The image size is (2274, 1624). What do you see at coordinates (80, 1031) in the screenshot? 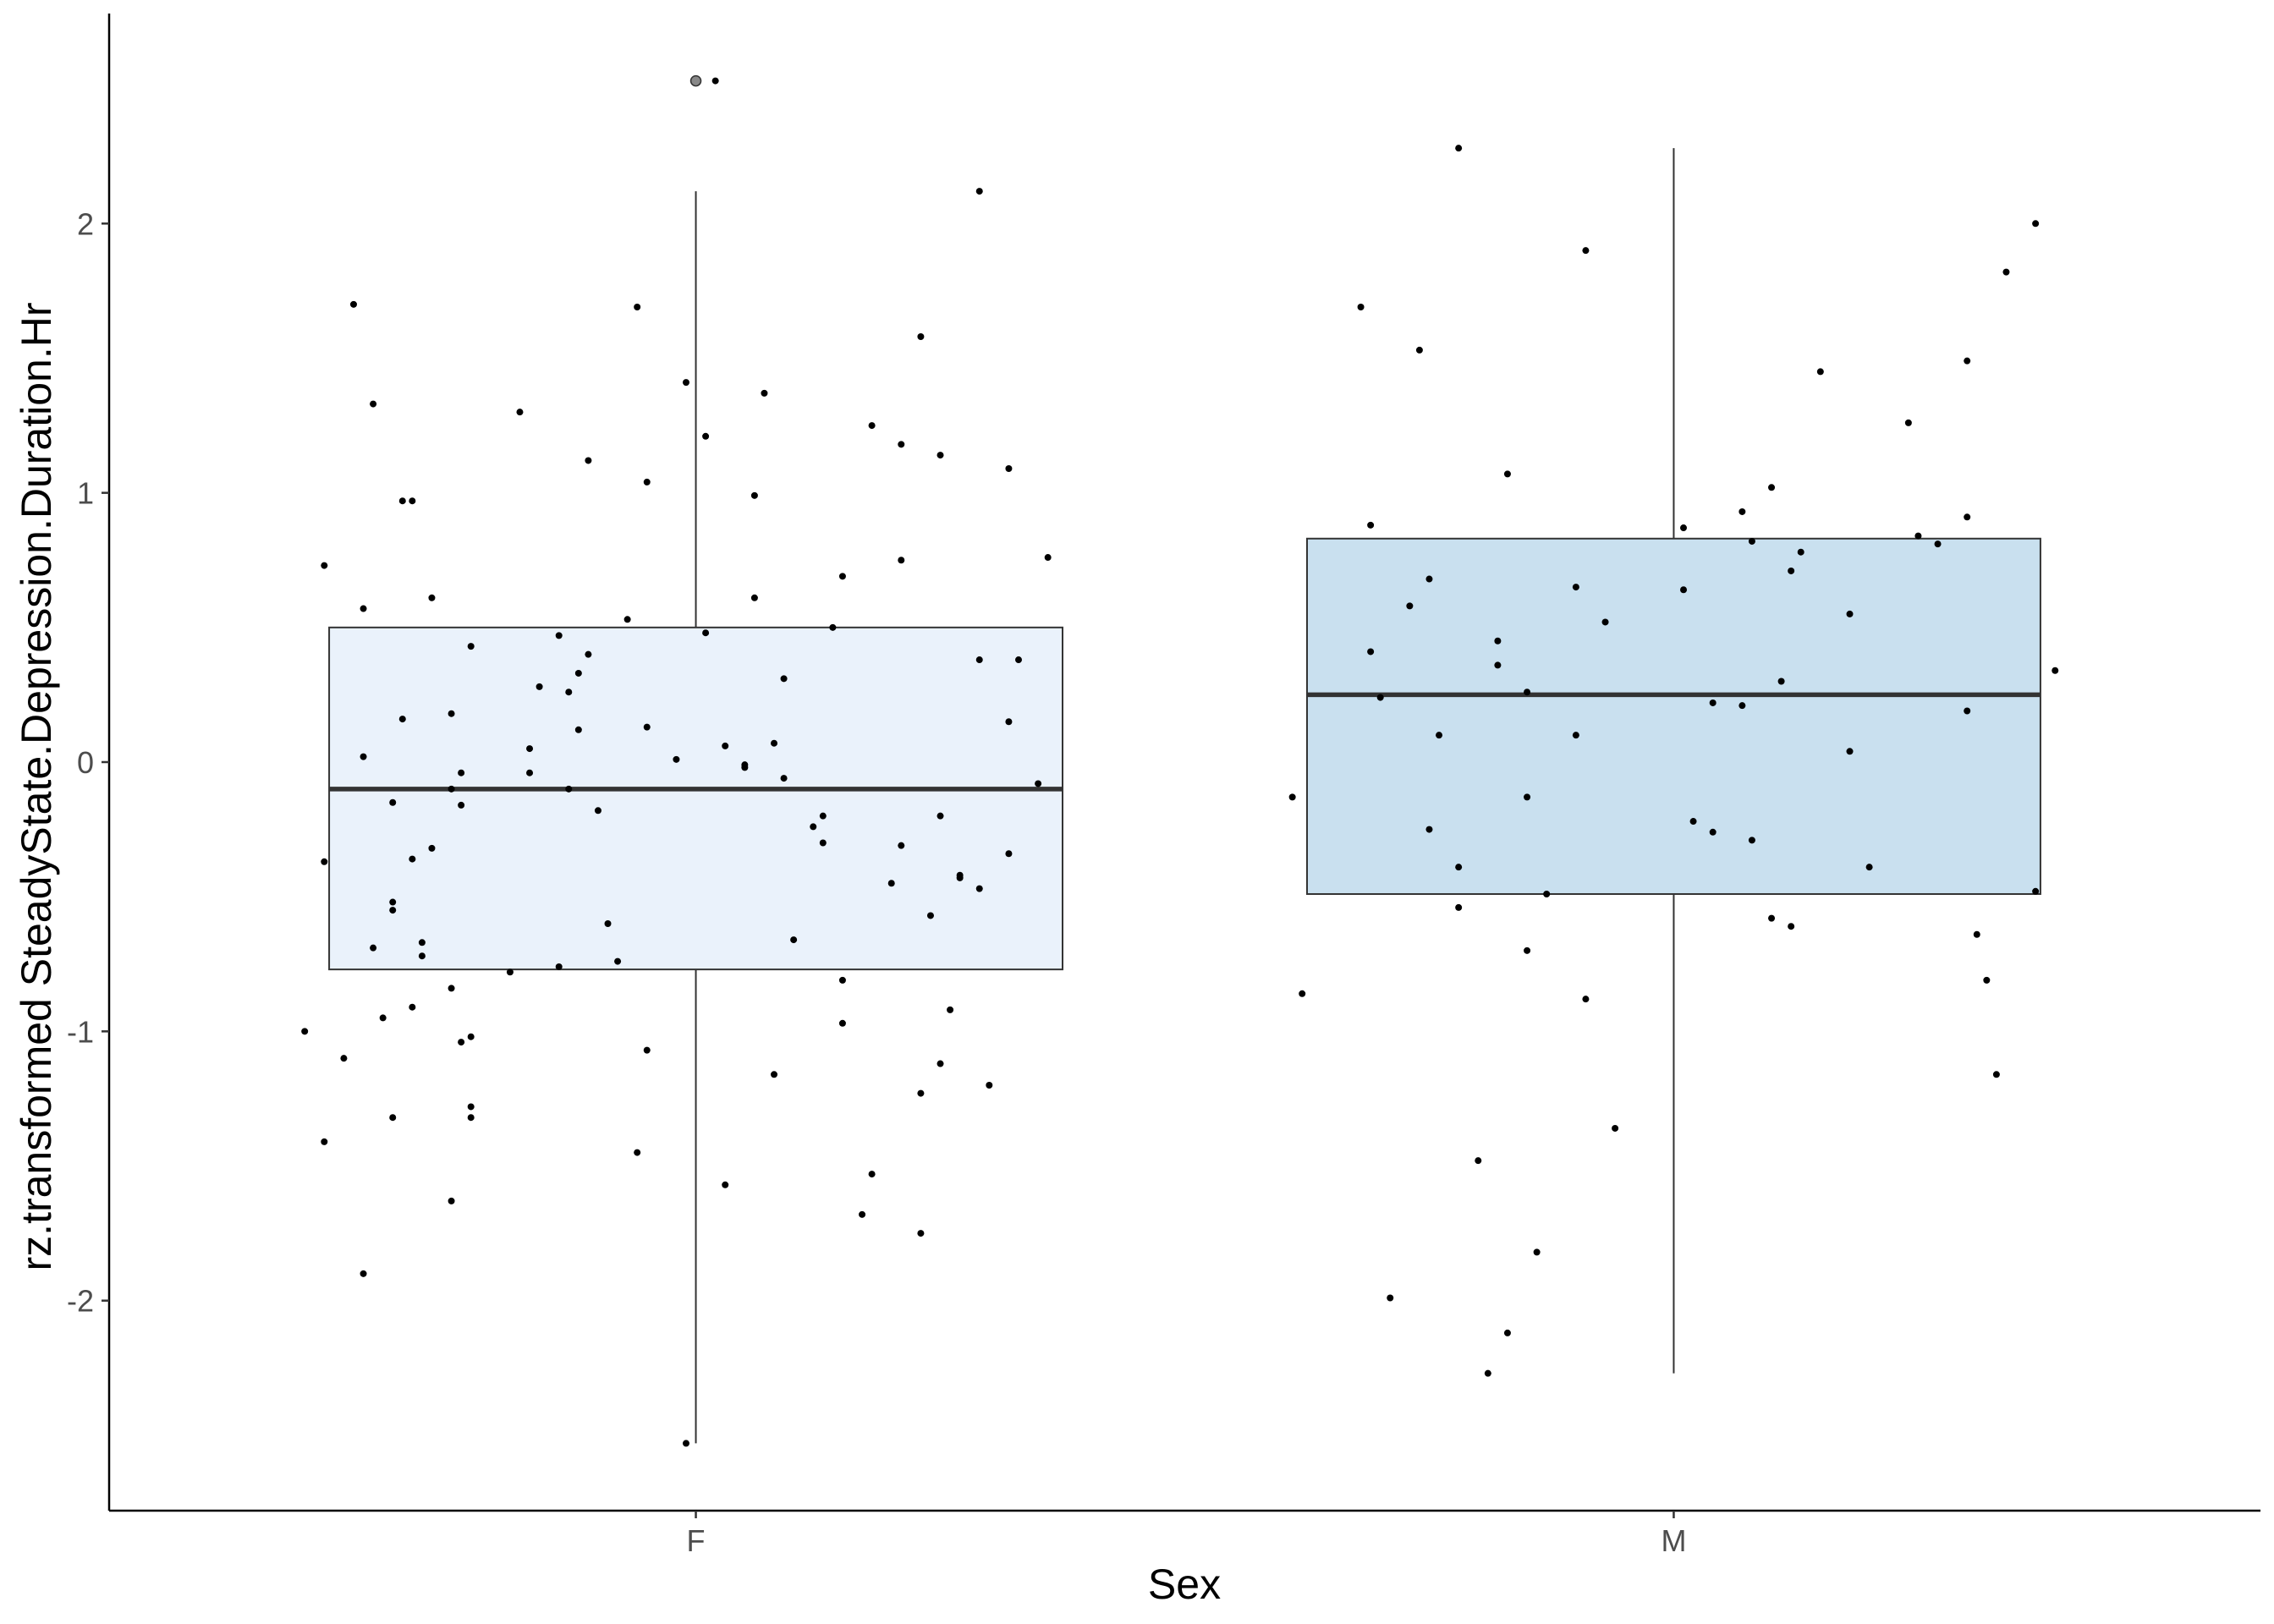
I see `y-tick-label: -1` at bounding box center [80, 1031].